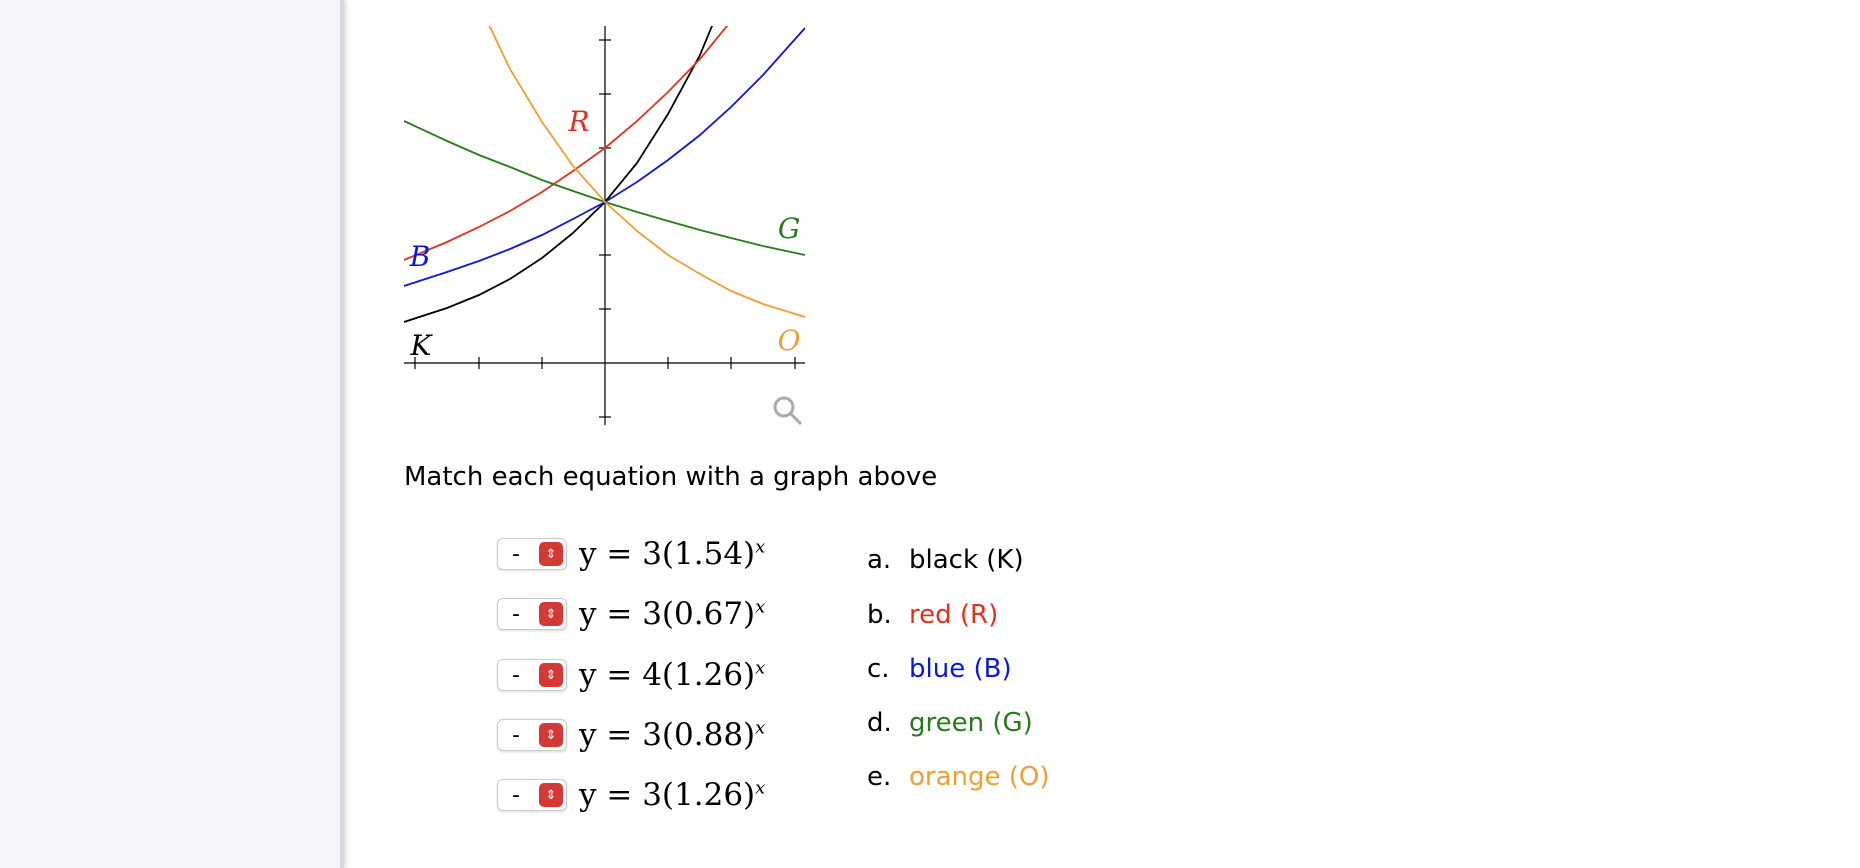  I want to click on curve-label: O, so click(789, 340).